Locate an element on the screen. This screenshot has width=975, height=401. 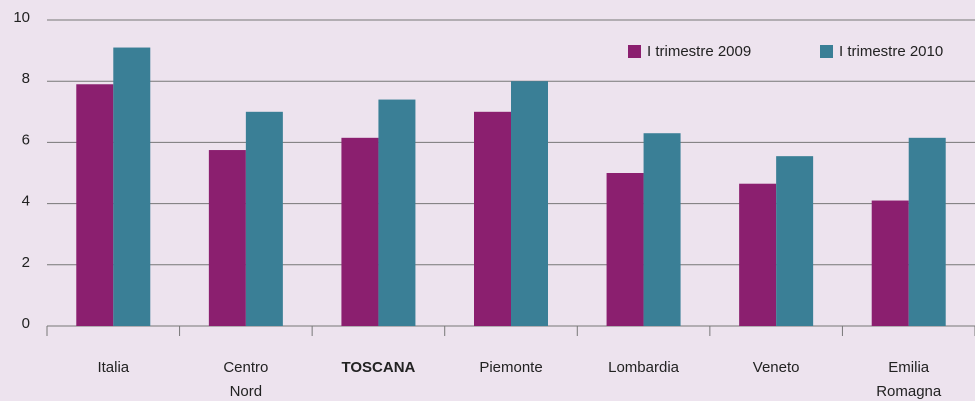
legend-label: I trimestre 2010 is located at coordinates (891, 51).